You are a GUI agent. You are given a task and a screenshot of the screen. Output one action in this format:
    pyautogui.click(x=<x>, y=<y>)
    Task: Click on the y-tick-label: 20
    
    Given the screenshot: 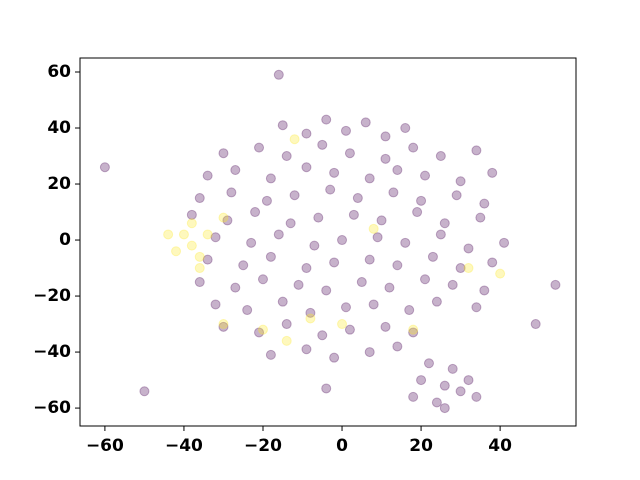 What is the action you would take?
    pyautogui.click(x=59, y=184)
    